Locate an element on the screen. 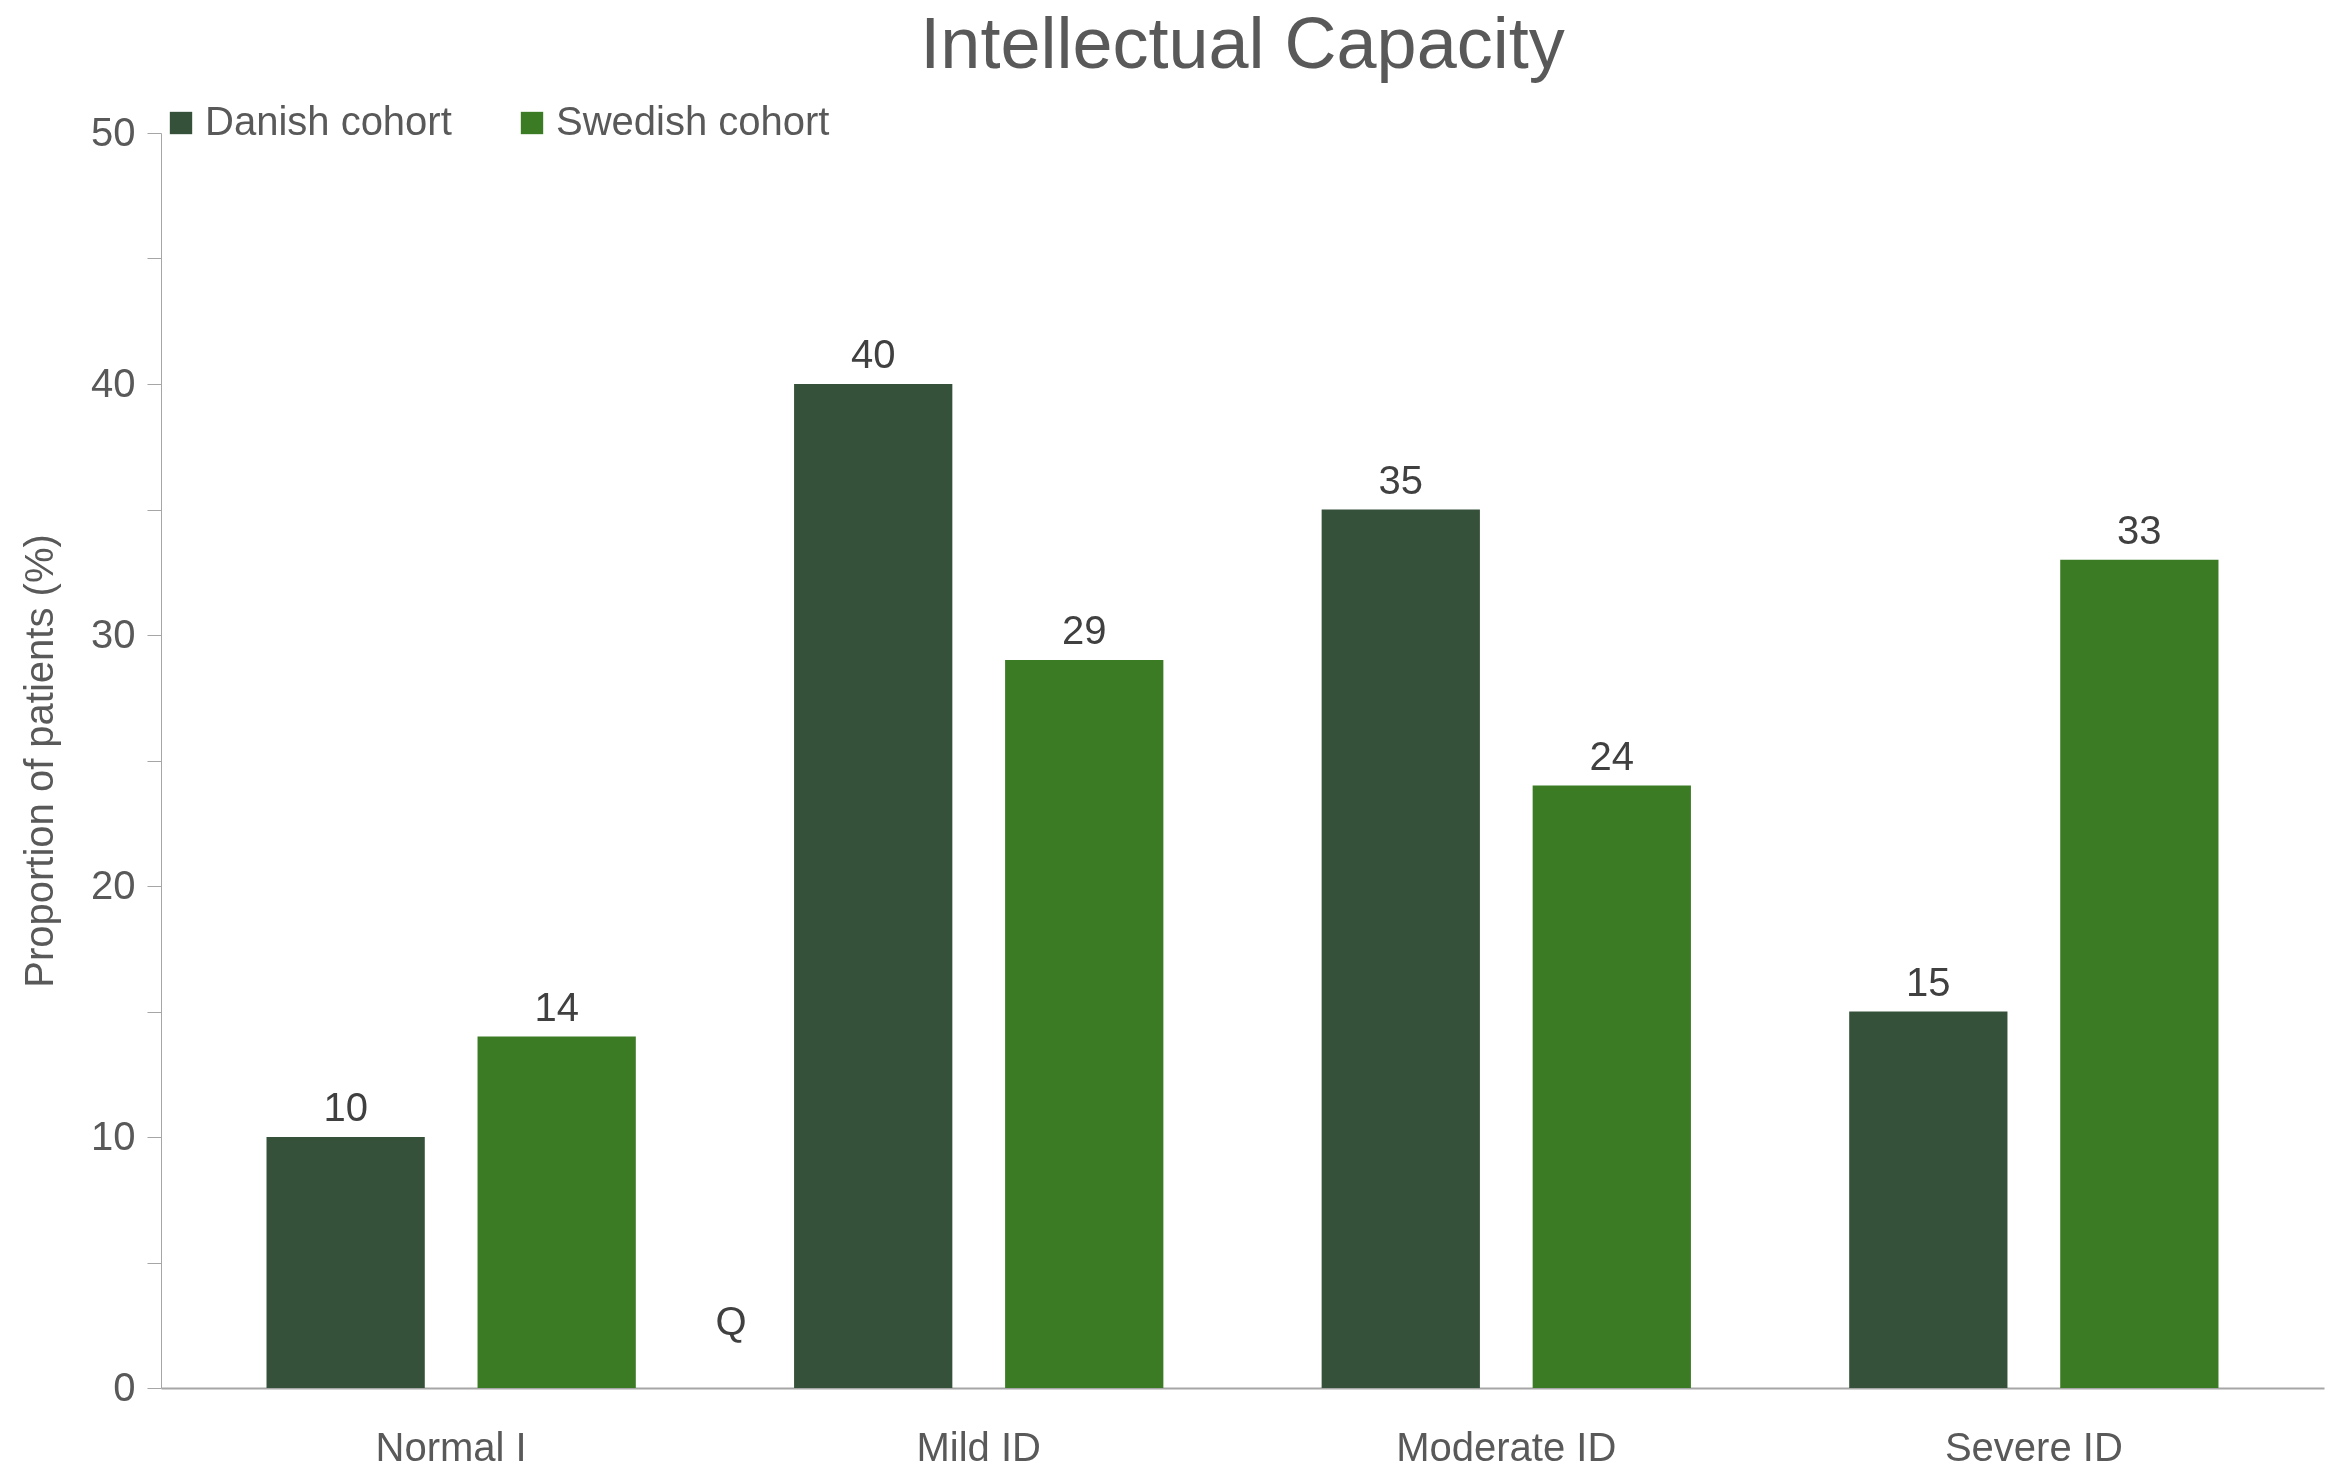 The width and height of the screenshot is (2334, 1478). x-tick-label: Moderate ID is located at coordinates (1506, 1446).